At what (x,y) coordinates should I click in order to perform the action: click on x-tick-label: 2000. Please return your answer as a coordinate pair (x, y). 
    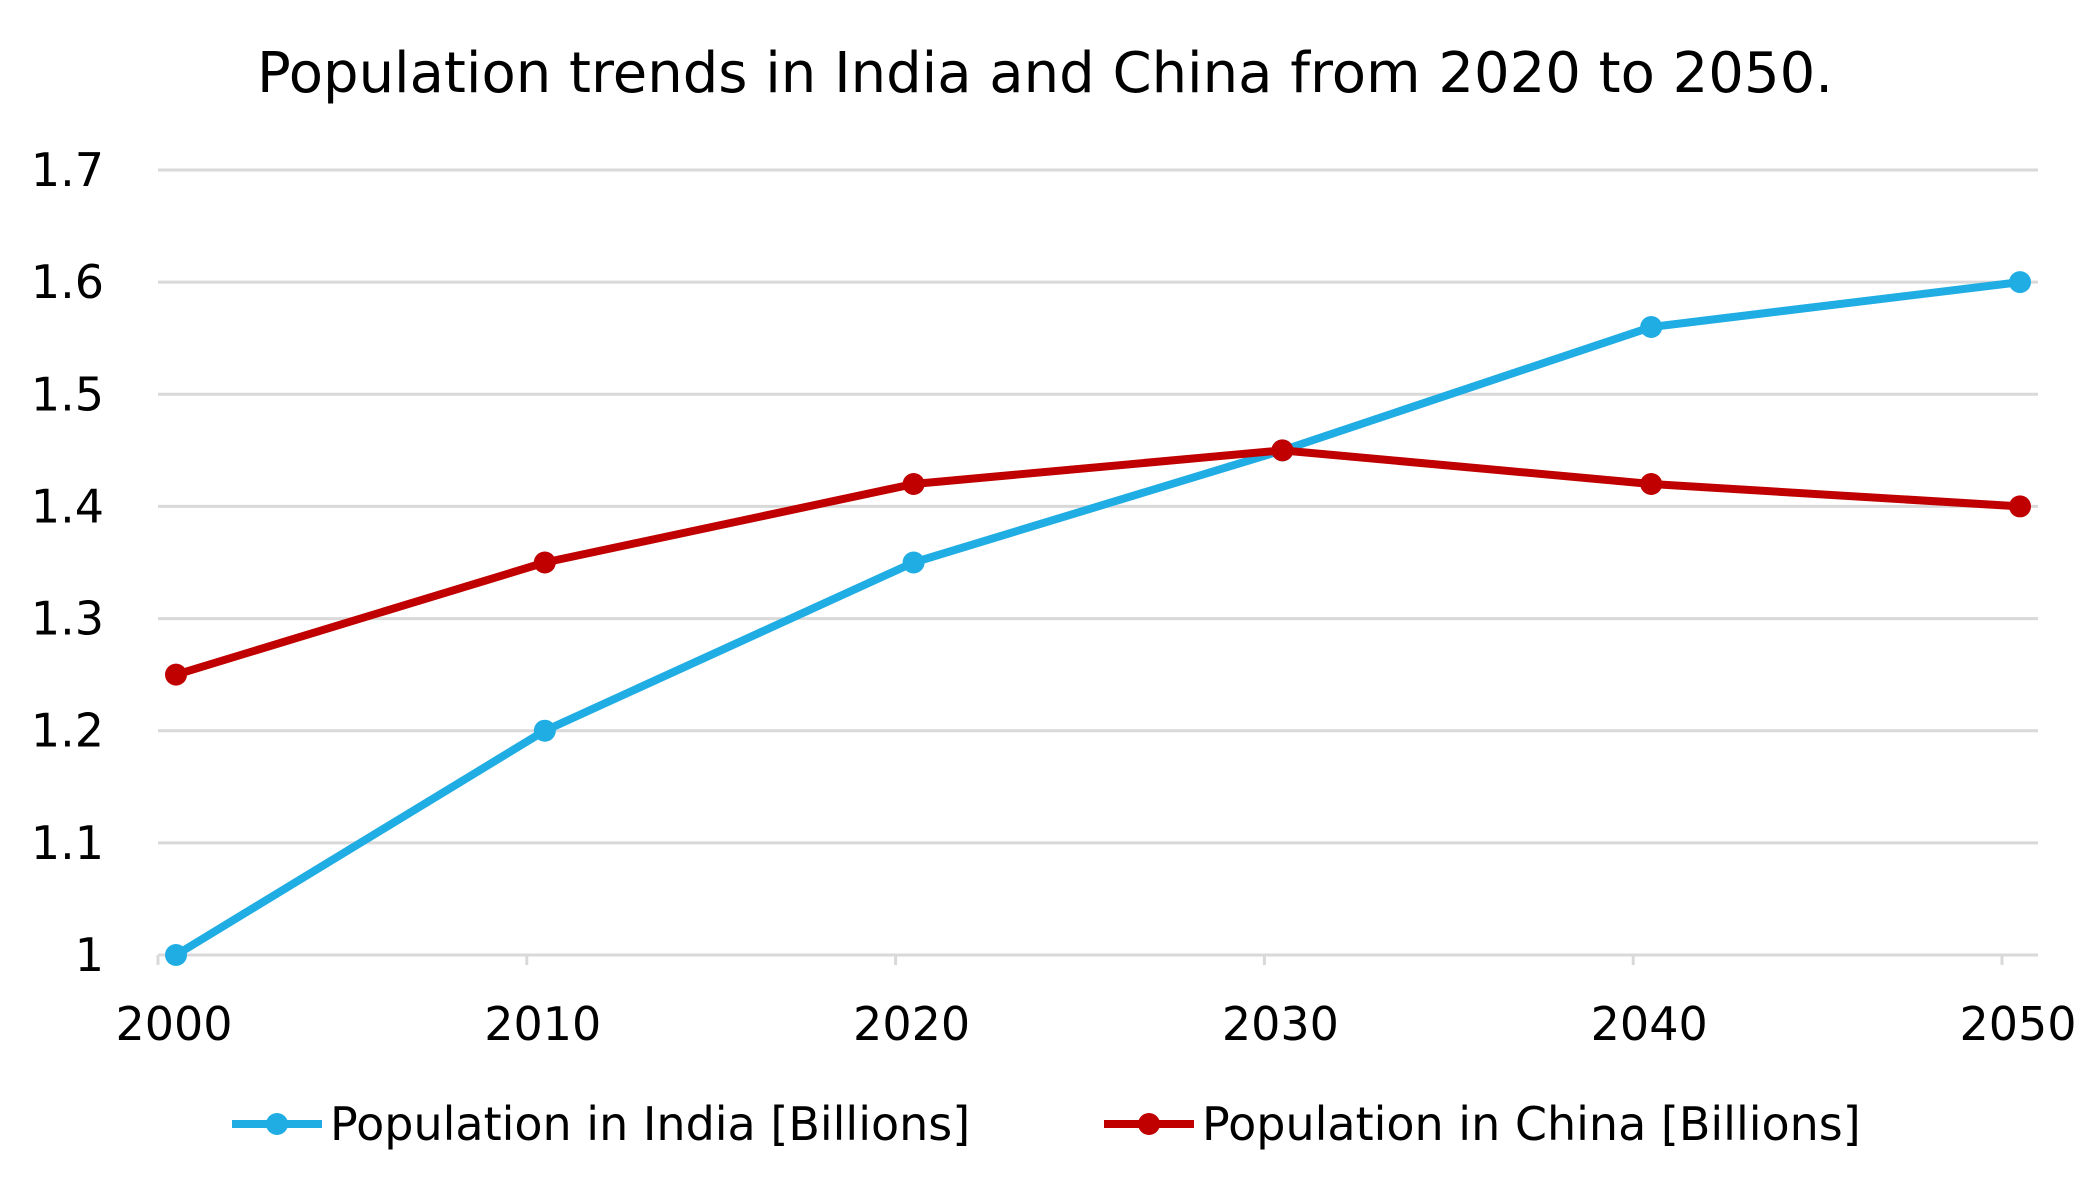
    Looking at the image, I should click on (173, 1024).